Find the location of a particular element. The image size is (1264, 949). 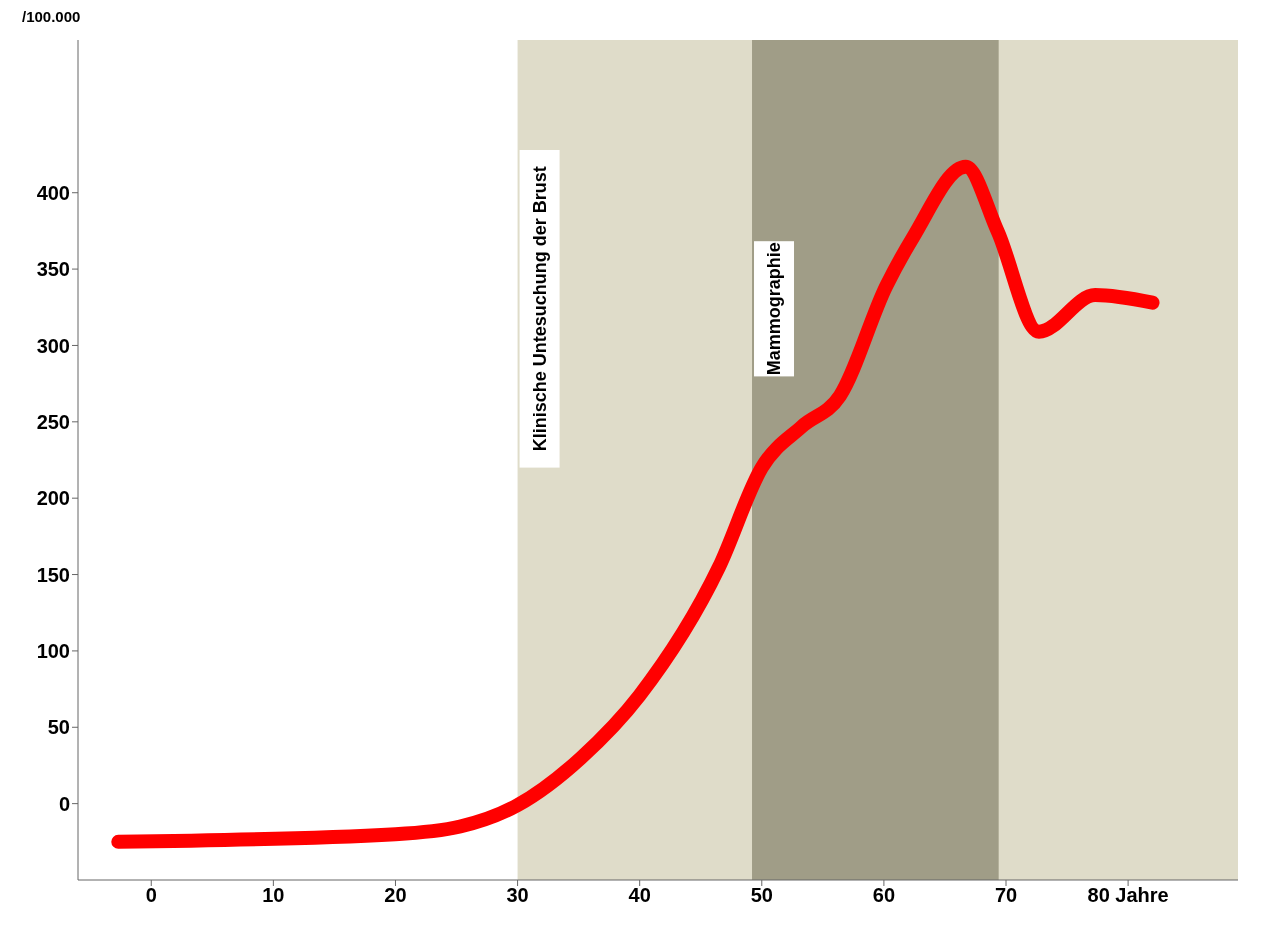

x-tick-label: 20 is located at coordinates (395, 895).